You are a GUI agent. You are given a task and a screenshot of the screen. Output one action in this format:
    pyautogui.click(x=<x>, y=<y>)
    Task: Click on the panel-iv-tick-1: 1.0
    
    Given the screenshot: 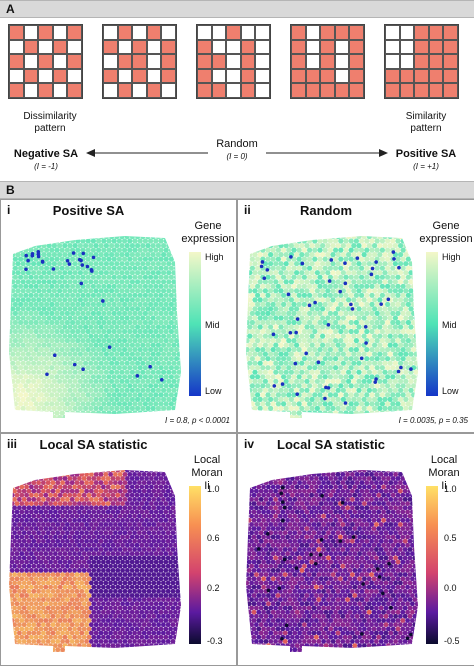 What is the action you would take?
    pyautogui.click(x=450, y=489)
    